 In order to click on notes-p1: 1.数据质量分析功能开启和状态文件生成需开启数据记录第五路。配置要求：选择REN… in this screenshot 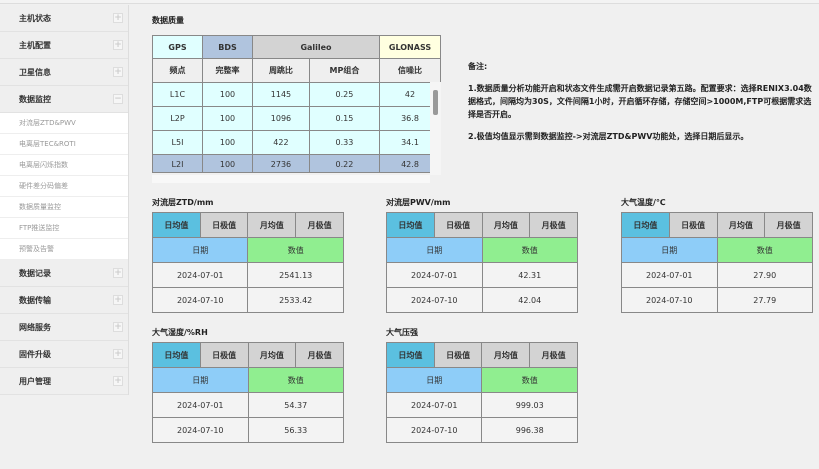, I will do `click(640, 101)`.